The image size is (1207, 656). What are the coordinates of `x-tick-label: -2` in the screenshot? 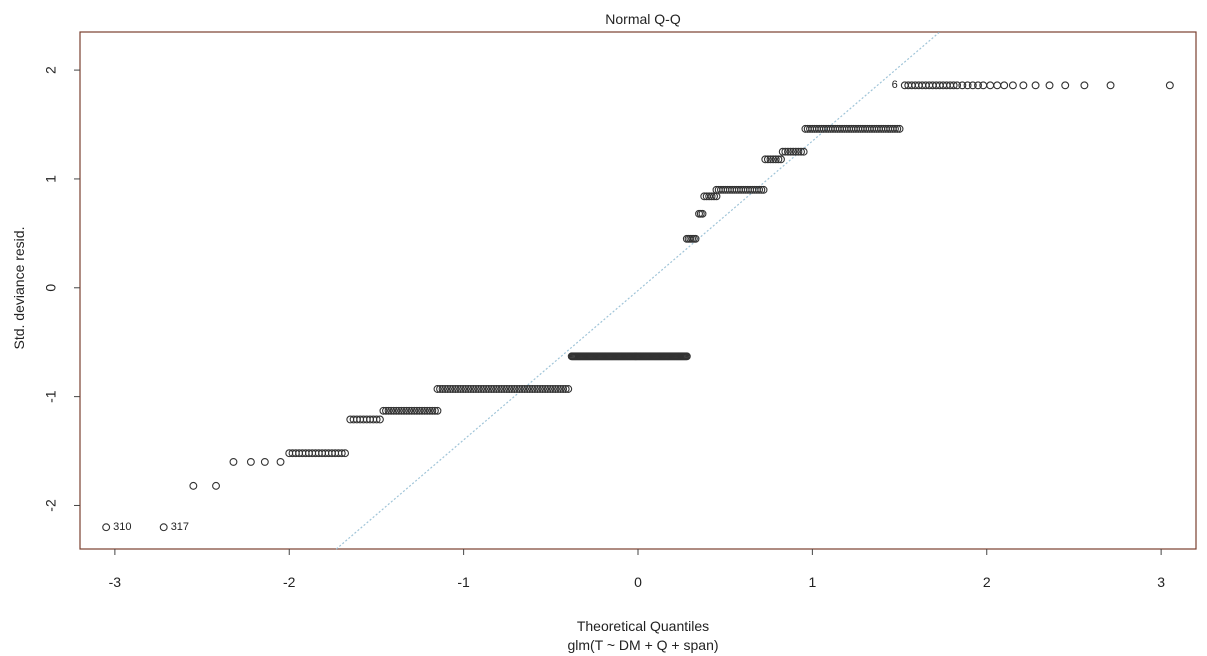 It's located at (289, 582).